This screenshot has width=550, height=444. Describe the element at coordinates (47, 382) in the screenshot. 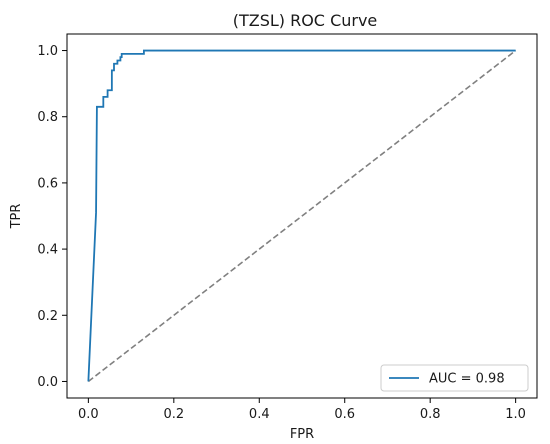

I see `y-tick-label: 0.0` at that location.